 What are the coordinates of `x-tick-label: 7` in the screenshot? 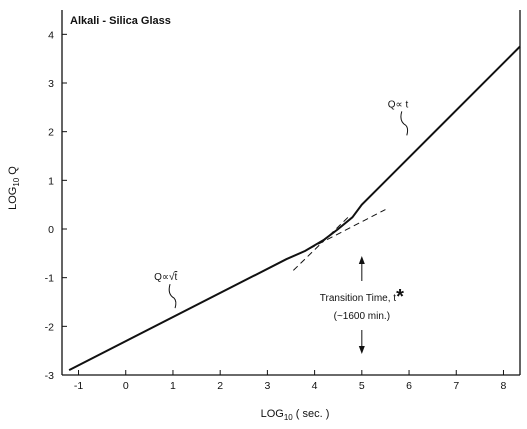 It's located at (456, 386).